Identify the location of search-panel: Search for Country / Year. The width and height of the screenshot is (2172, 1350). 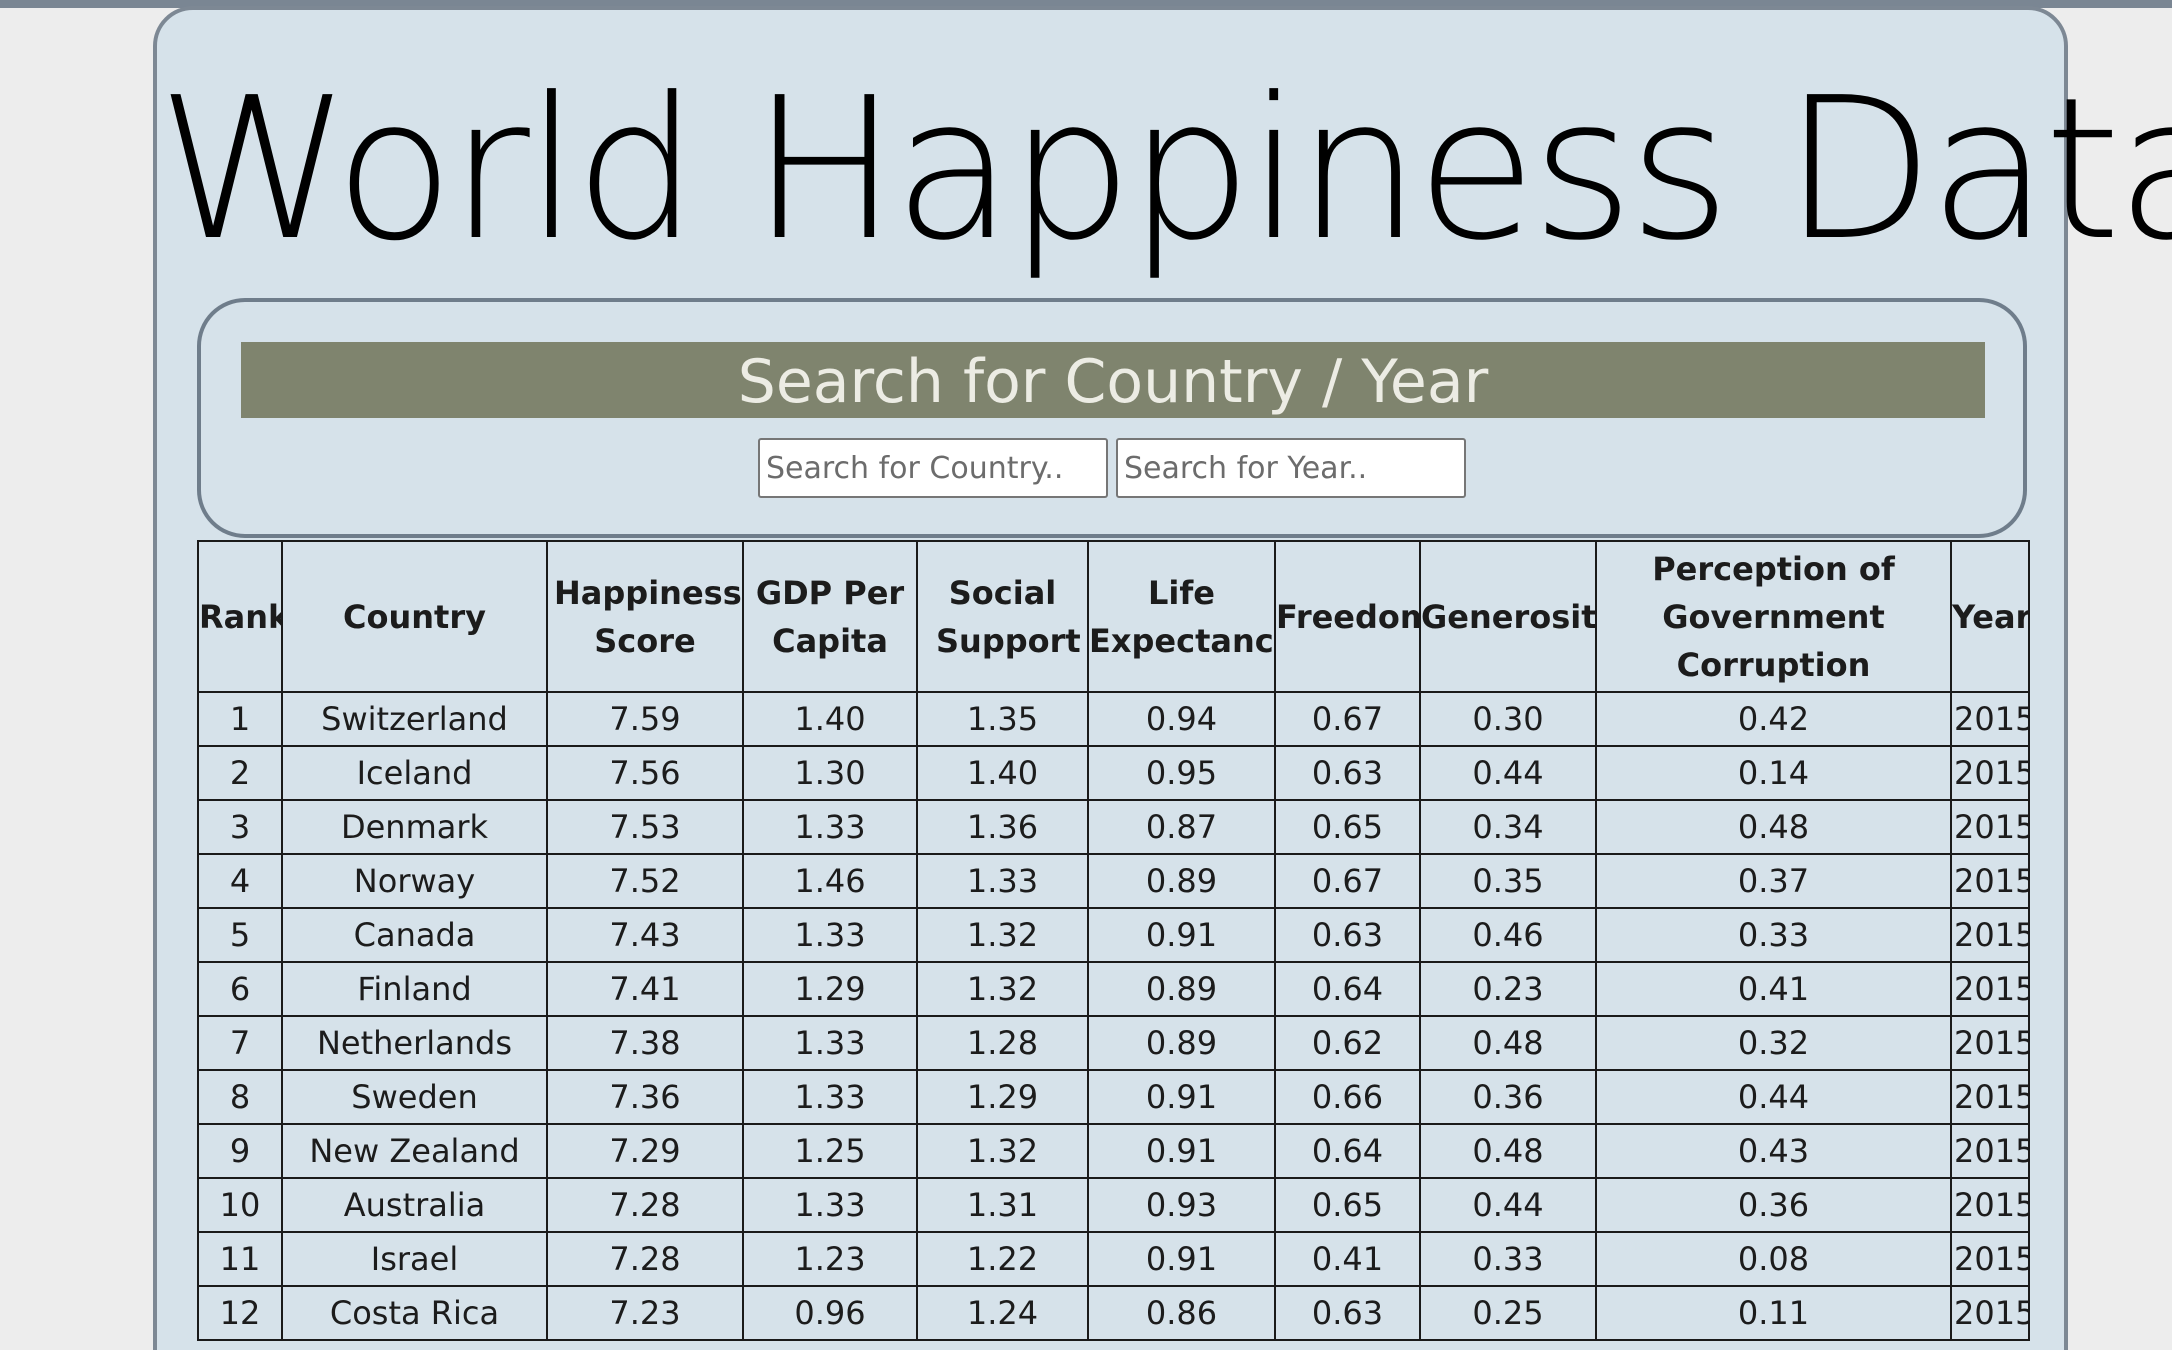
(1112, 418).